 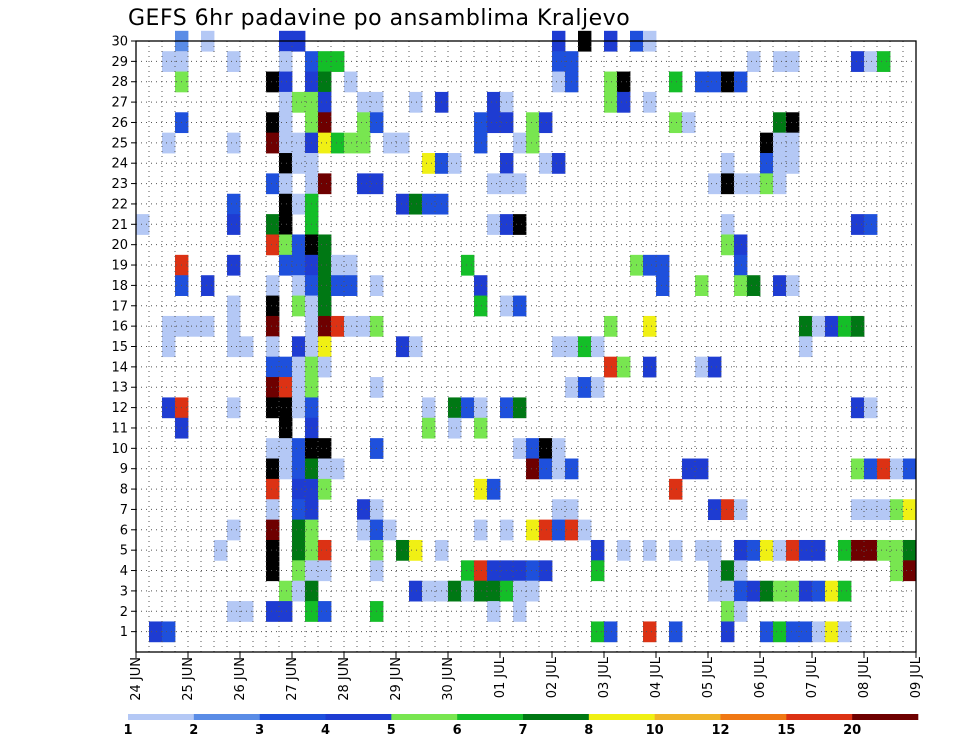 I want to click on y-tick-label: 22, so click(x=119, y=204).